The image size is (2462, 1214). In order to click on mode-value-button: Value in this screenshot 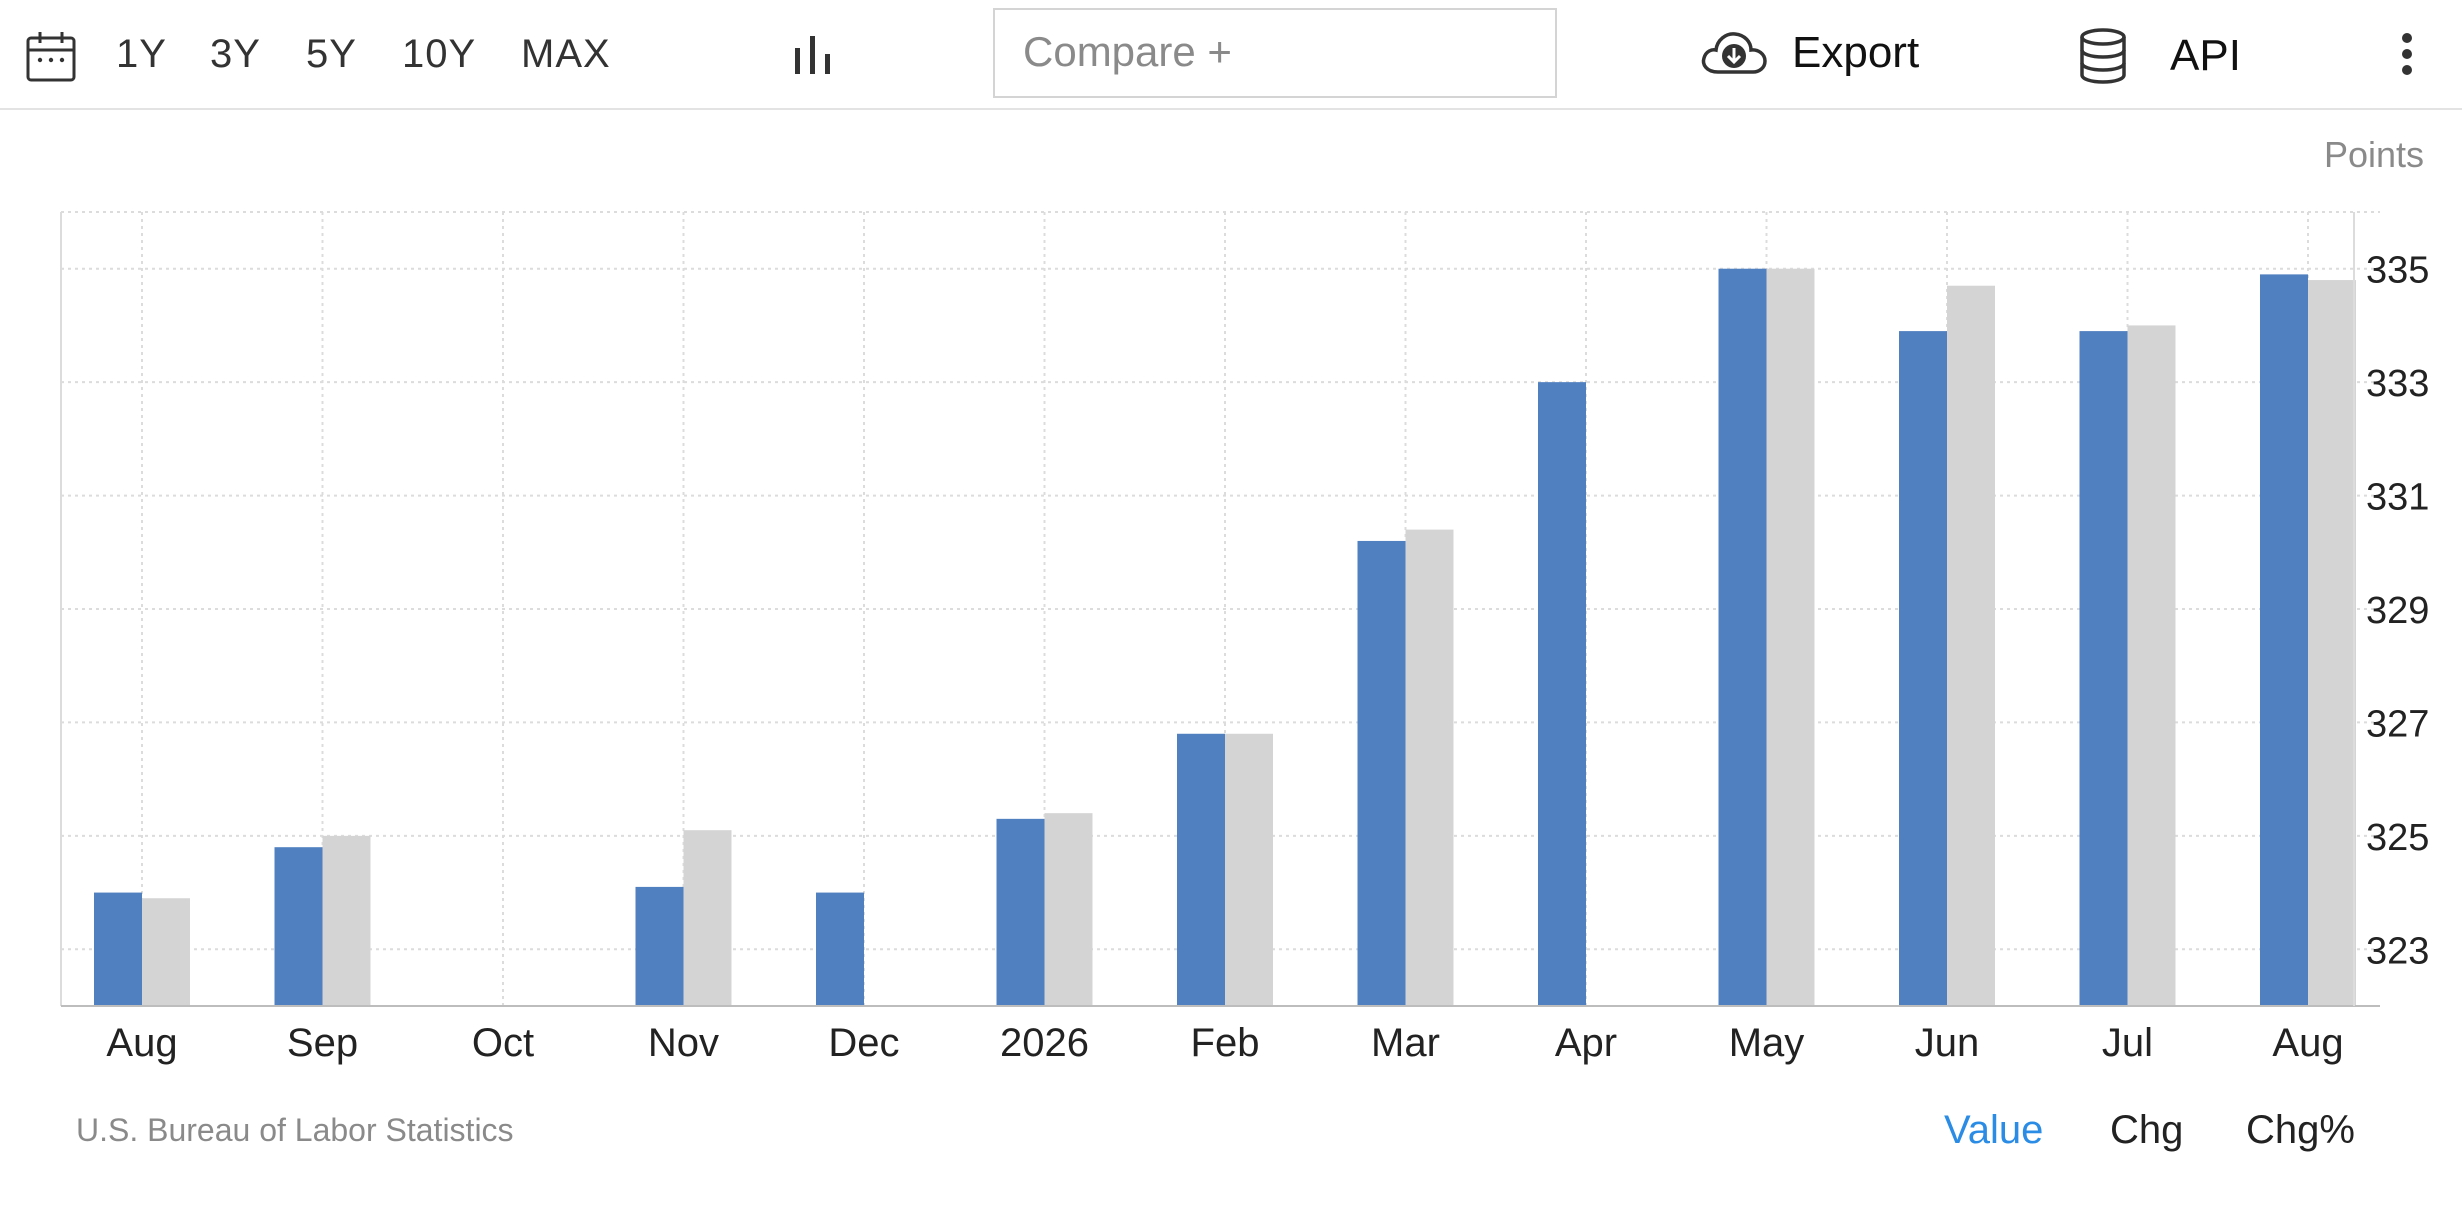, I will do `click(1994, 1130)`.